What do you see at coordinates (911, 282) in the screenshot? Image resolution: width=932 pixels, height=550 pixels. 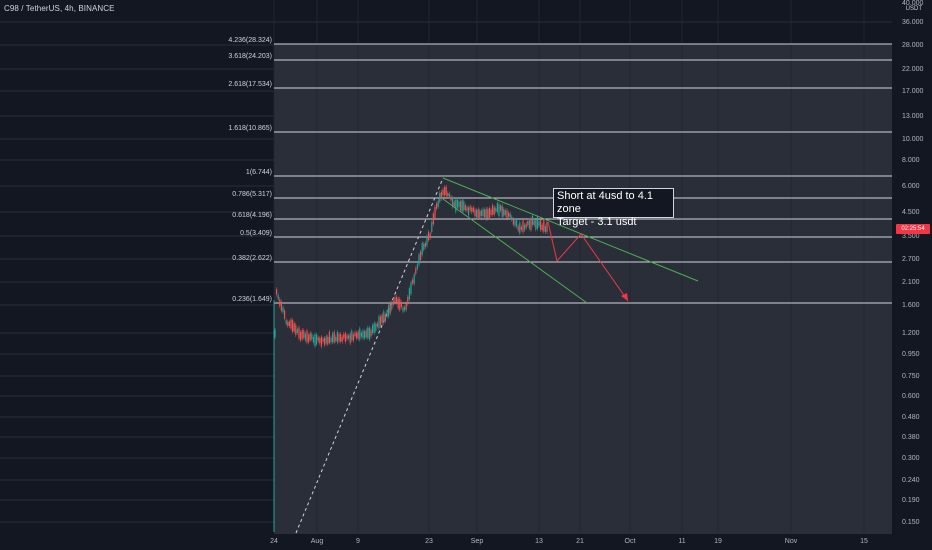 I see `price-label: 2.100` at bounding box center [911, 282].